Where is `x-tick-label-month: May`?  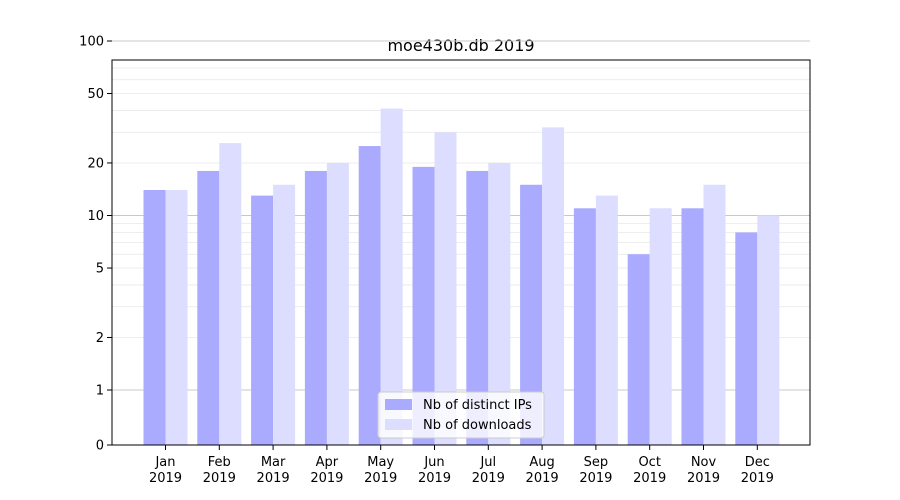 x-tick-label-month: May is located at coordinates (380, 462).